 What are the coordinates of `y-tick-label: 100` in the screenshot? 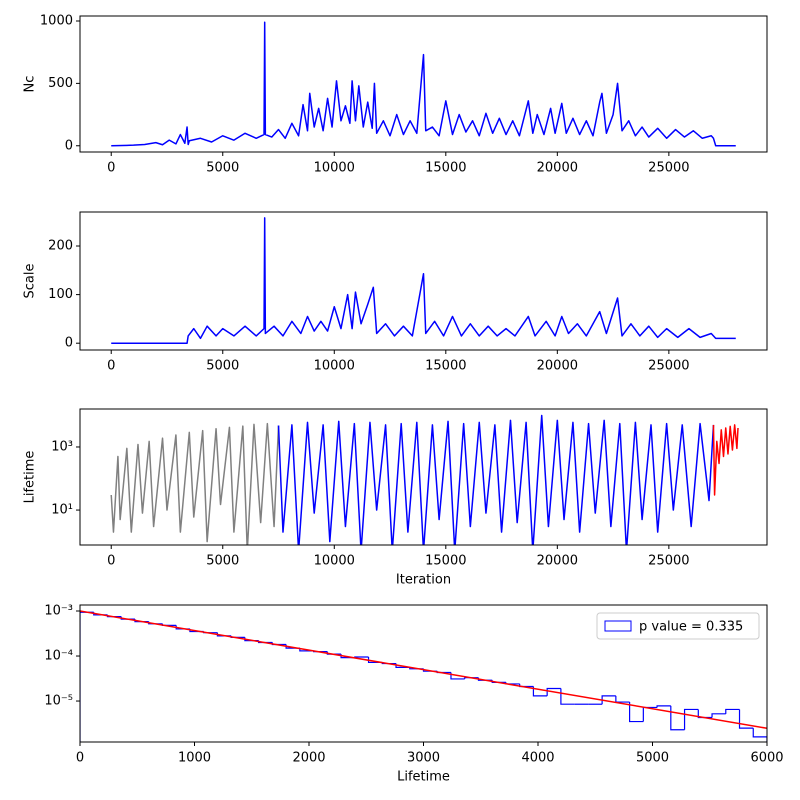 It's located at (60, 294).